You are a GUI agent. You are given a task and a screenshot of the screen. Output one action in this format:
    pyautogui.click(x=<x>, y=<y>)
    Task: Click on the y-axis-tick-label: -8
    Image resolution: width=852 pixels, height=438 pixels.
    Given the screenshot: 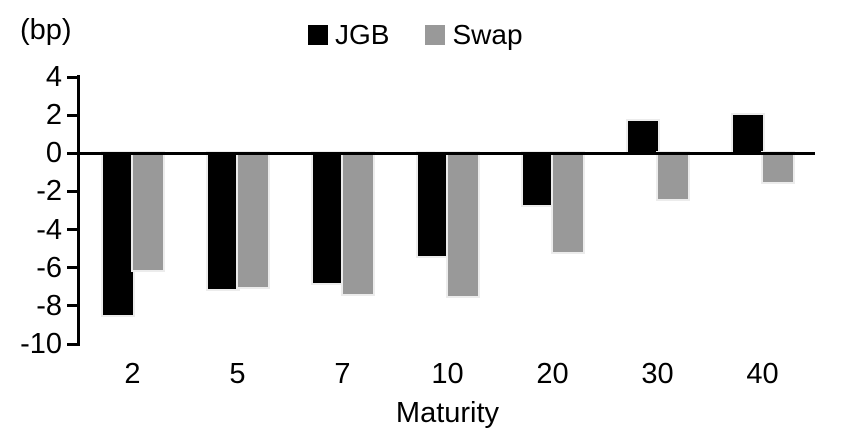 What is the action you would take?
    pyautogui.click(x=49, y=305)
    